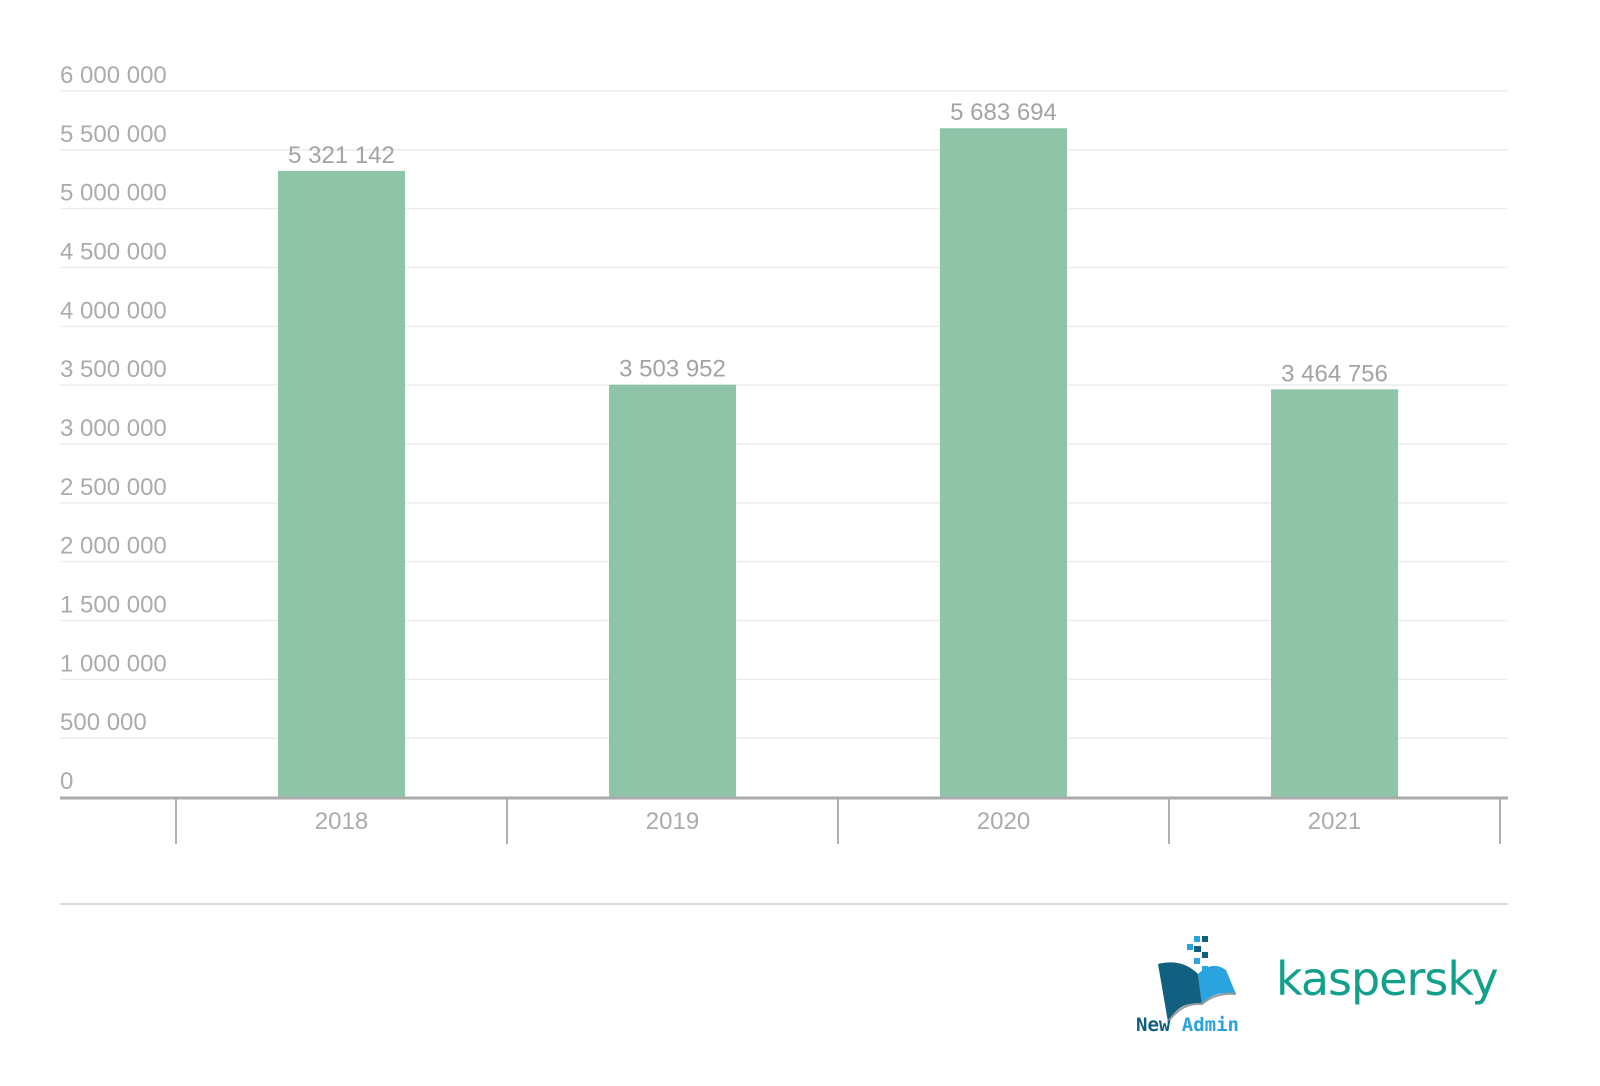  What do you see at coordinates (113, 134) in the screenshot?
I see `y-tick-label: 5 500 000` at bounding box center [113, 134].